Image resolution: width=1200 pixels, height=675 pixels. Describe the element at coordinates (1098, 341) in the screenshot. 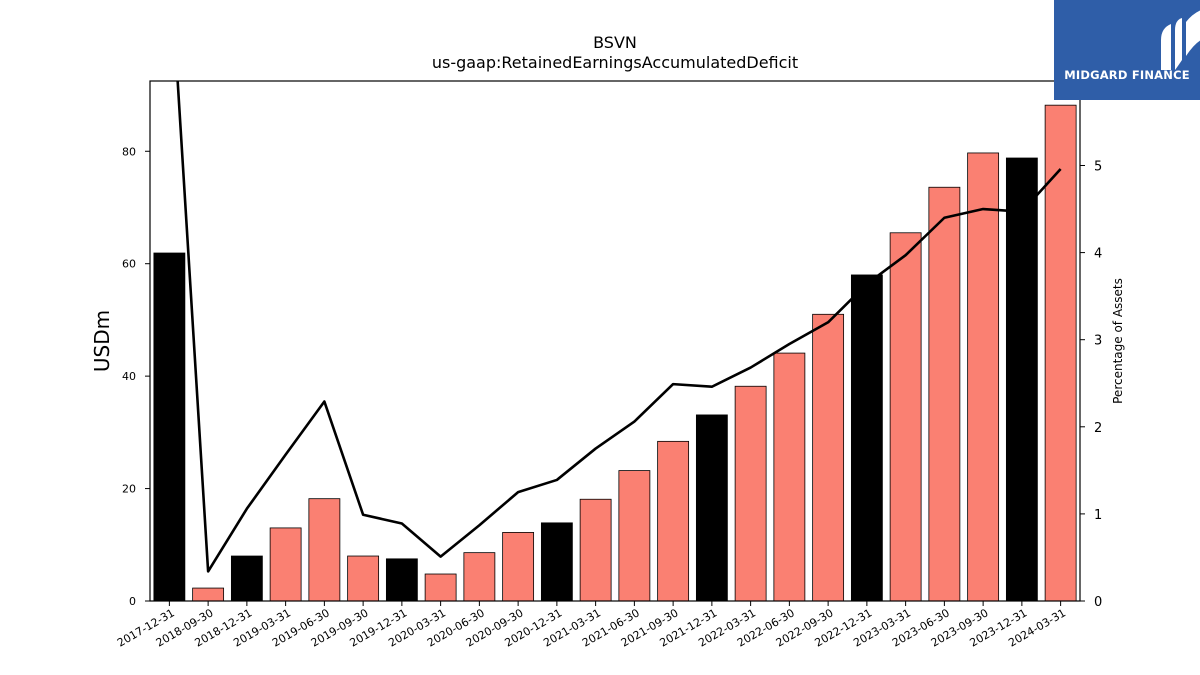

I see `y2-tick-label: 3` at that location.